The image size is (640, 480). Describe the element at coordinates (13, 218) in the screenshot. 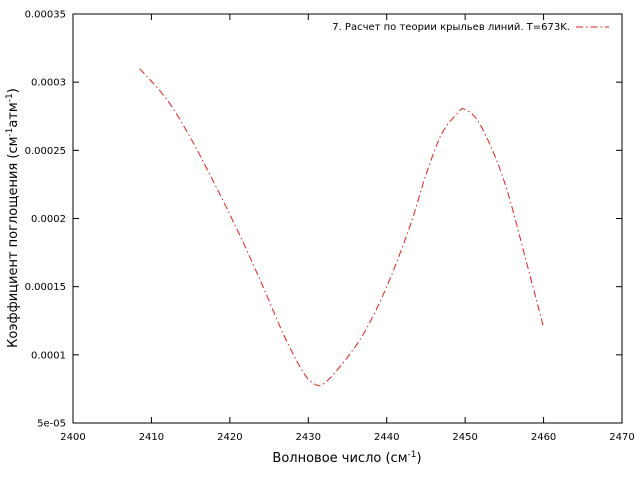

I see `y-axis-label: Коэффициент поглощения (см-1атм-1)` at that location.